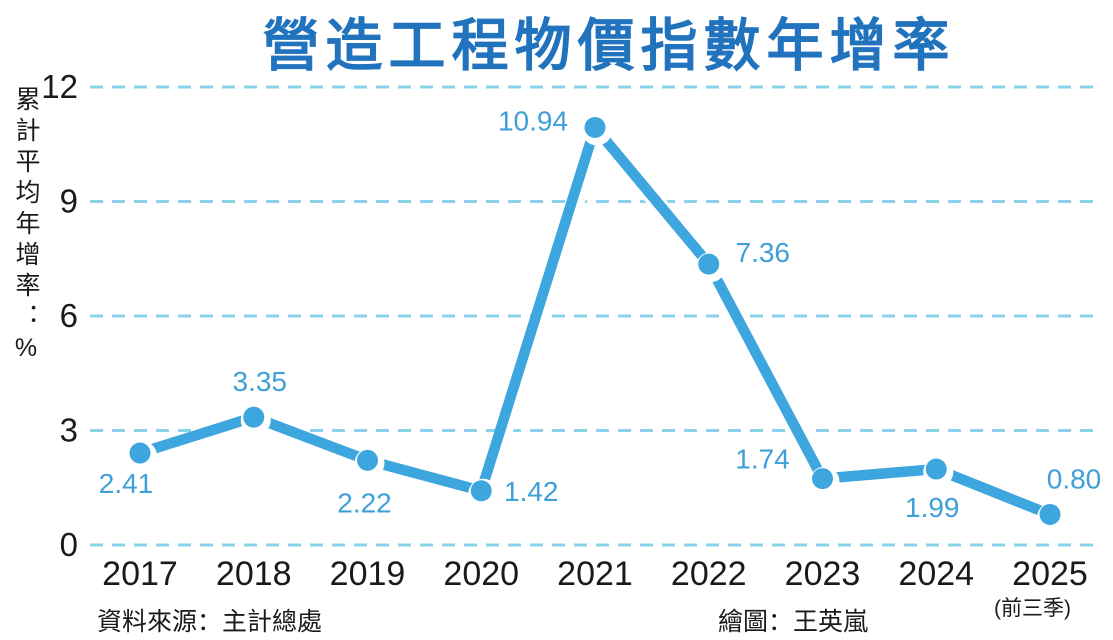 This screenshot has width=1113, height=640. I want to click on data-label: 2.41, so click(126, 483).